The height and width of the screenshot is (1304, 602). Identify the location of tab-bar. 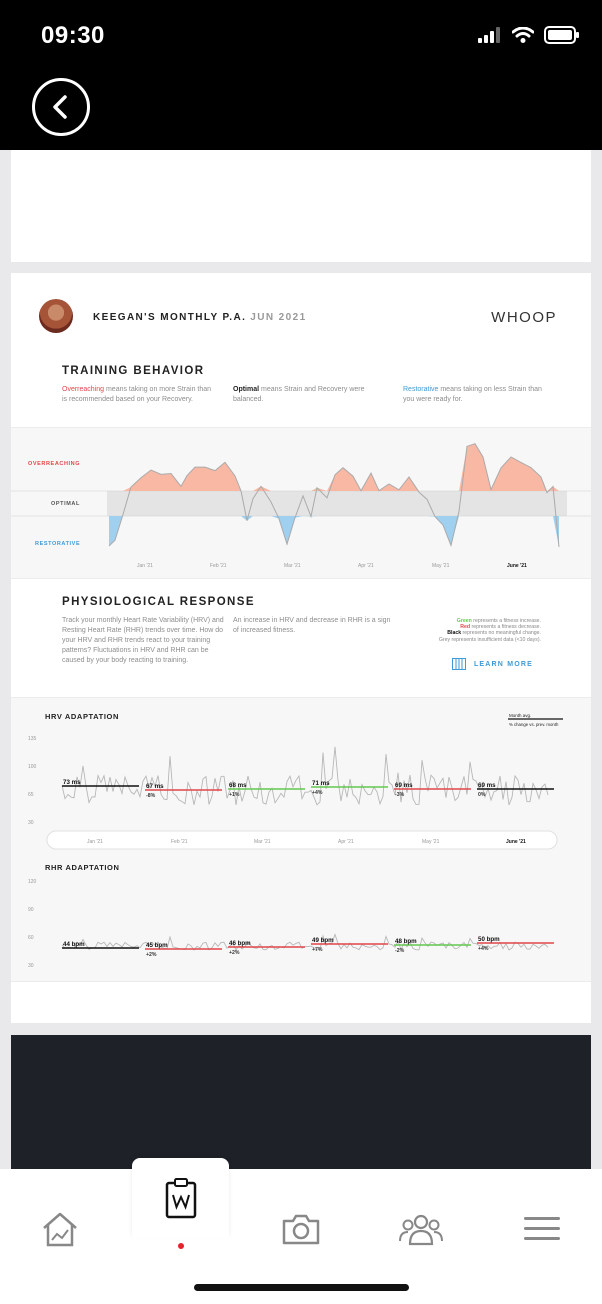
(301, 1231).